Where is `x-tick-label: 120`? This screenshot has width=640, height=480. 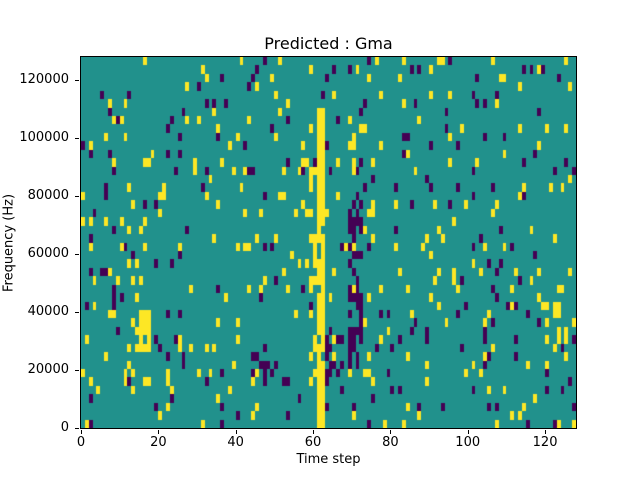 x-tick-label: 120 is located at coordinates (545, 442).